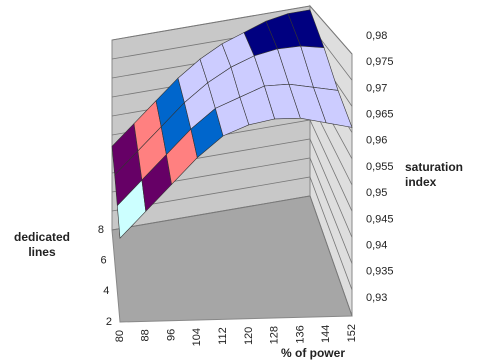  Describe the element at coordinates (223, 336) in the screenshot. I see `x-tick-label: 112` at that location.